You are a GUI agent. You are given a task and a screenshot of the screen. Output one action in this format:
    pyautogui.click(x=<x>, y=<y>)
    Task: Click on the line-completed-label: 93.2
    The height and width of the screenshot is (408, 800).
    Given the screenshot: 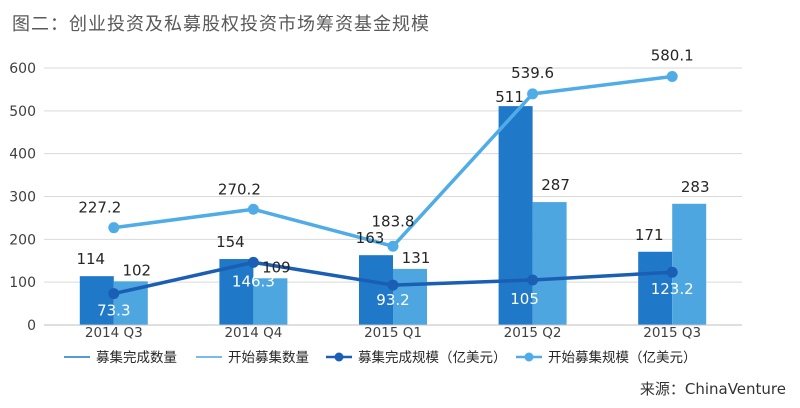 What is the action you would take?
    pyautogui.click(x=392, y=300)
    